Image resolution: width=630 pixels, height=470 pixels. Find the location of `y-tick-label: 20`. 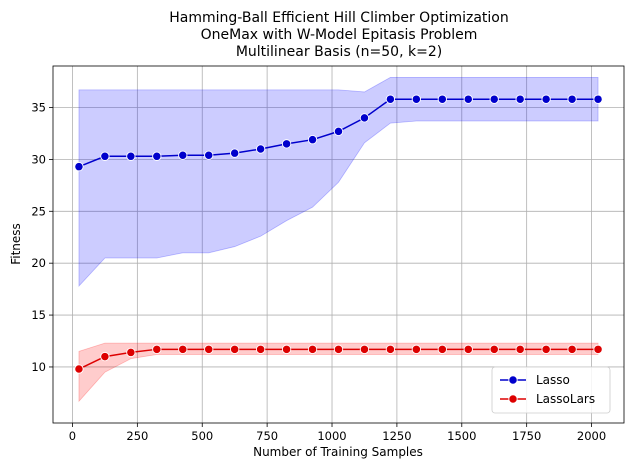

y-tick-label: 20 is located at coordinates (38, 263).